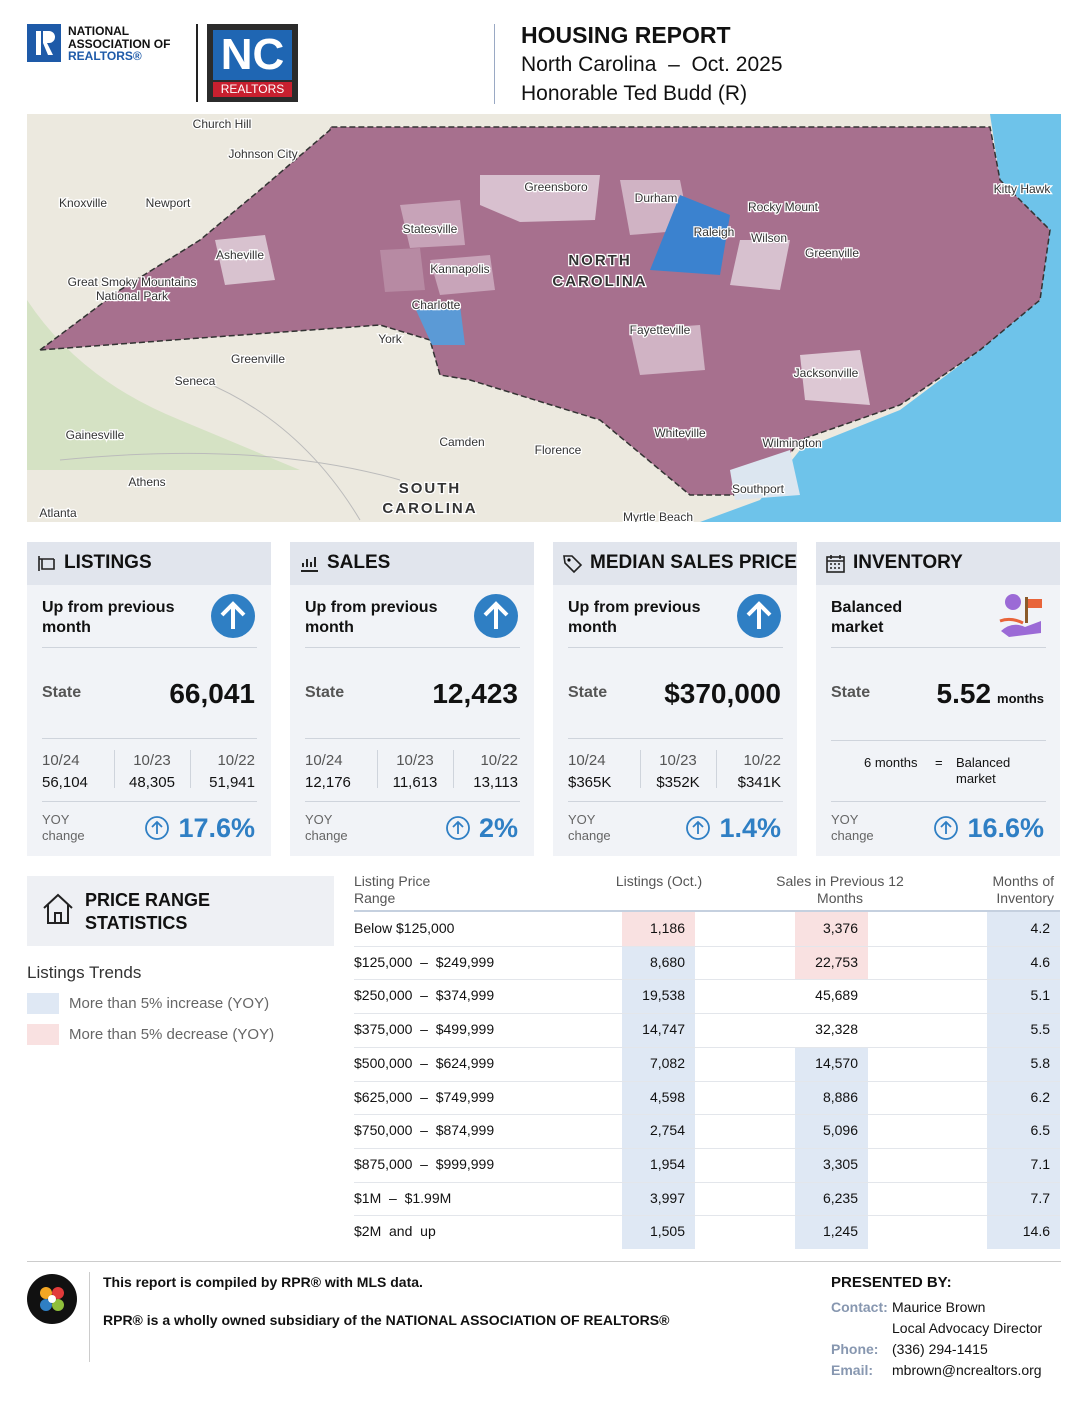 This screenshot has width=1088, height=1408. I want to click on listings: 1,954, so click(667, 1163).